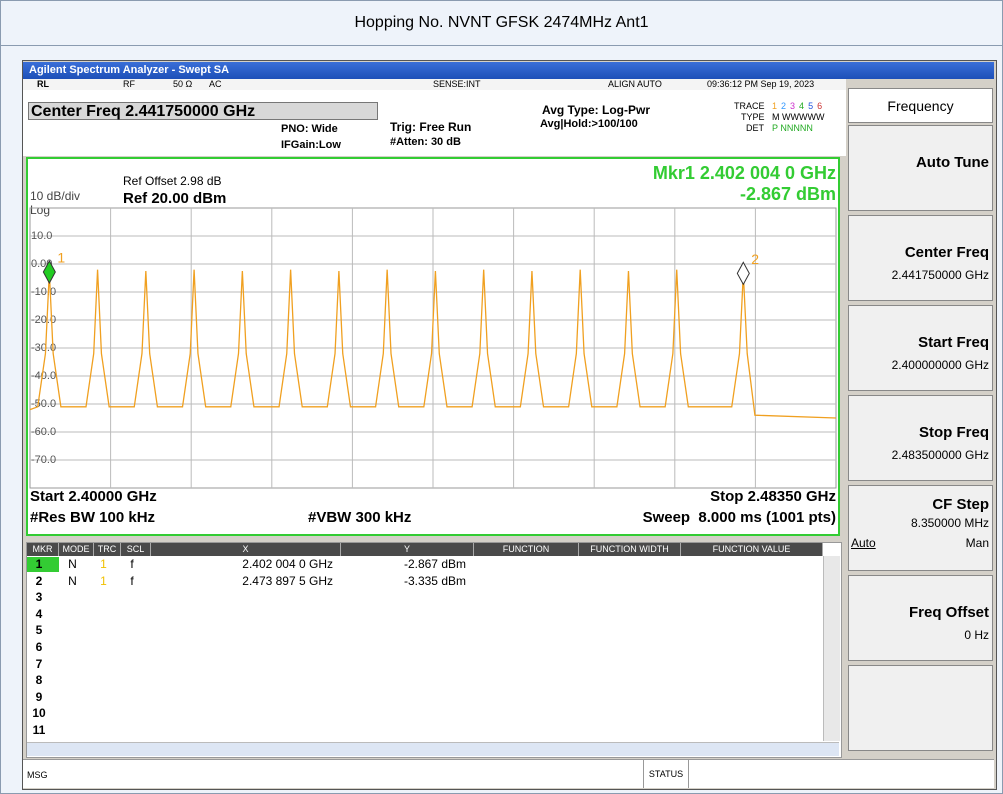 The width and height of the screenshot is (1003, 794). I want to click on table-cell: 2.402 004 0 GHz, so click(287, 564).